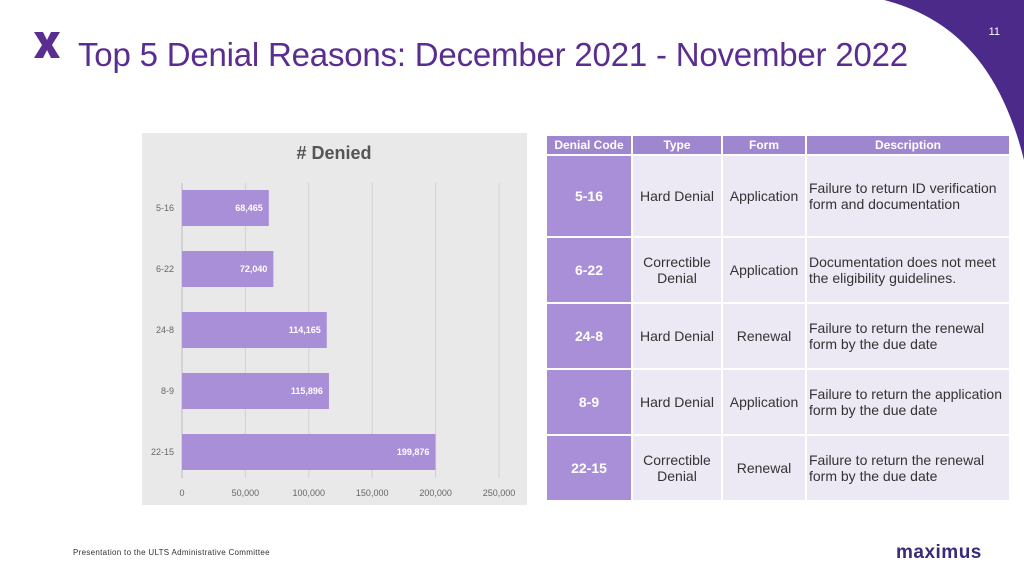 The height and width of the screenshot is (576, 1024). Describe the element at coordinates (165, 208) in the screenshot. I see `category-tick-label: 5-16` at that location.